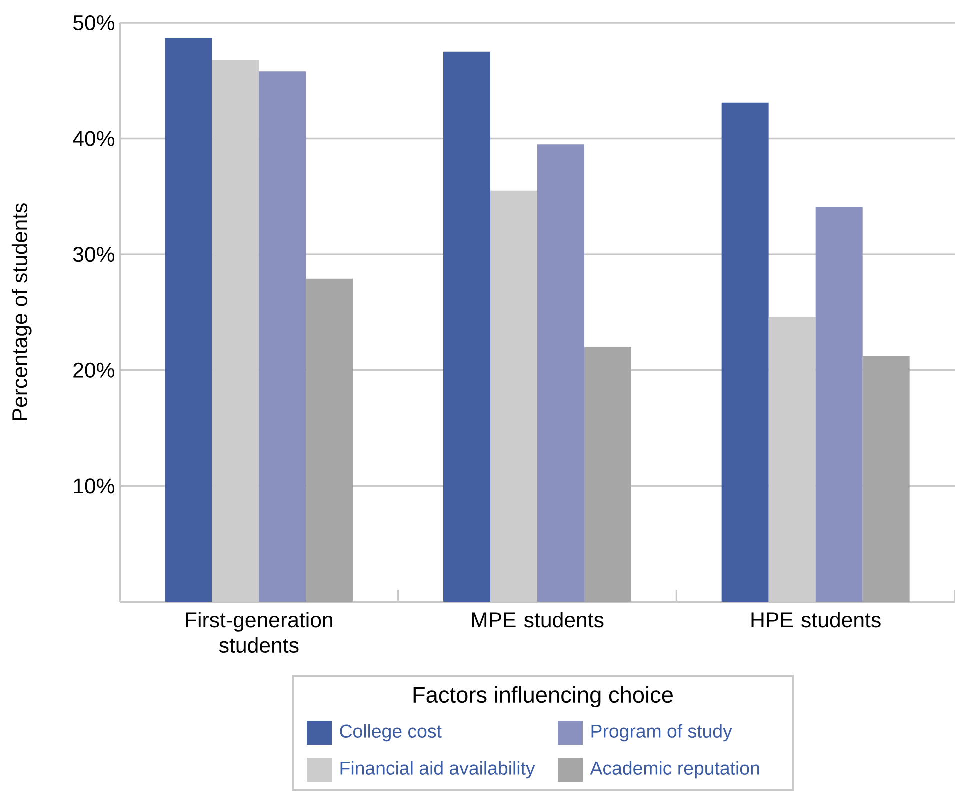  Describe the element at coordinates (94, 254) in the screenshot. I see `y-tick-label: 30%` at that location.